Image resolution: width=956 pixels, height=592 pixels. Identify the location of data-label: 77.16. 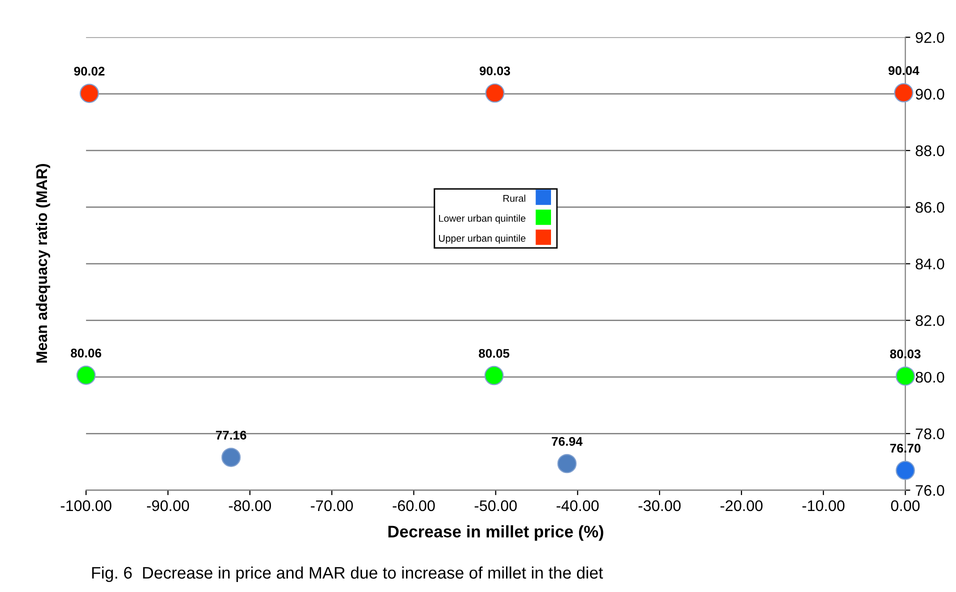
(231, 435).